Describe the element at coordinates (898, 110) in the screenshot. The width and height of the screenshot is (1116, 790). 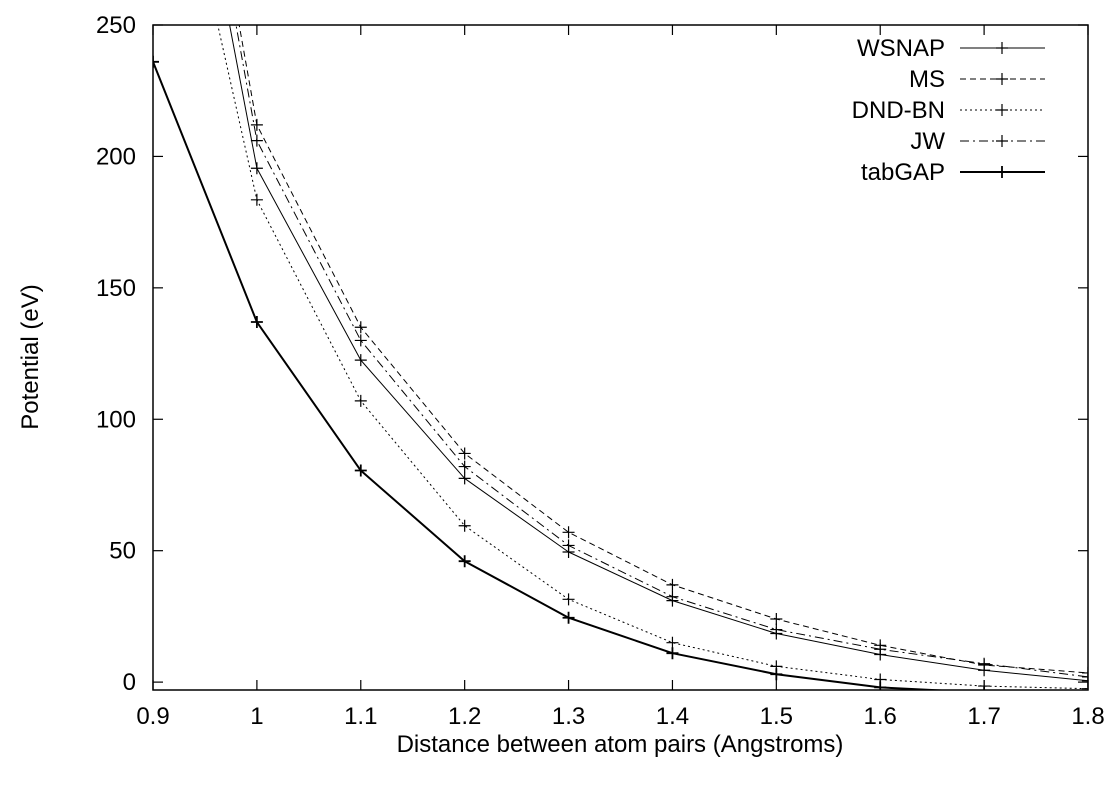
I see `legend-label: DND-BN` at that location.